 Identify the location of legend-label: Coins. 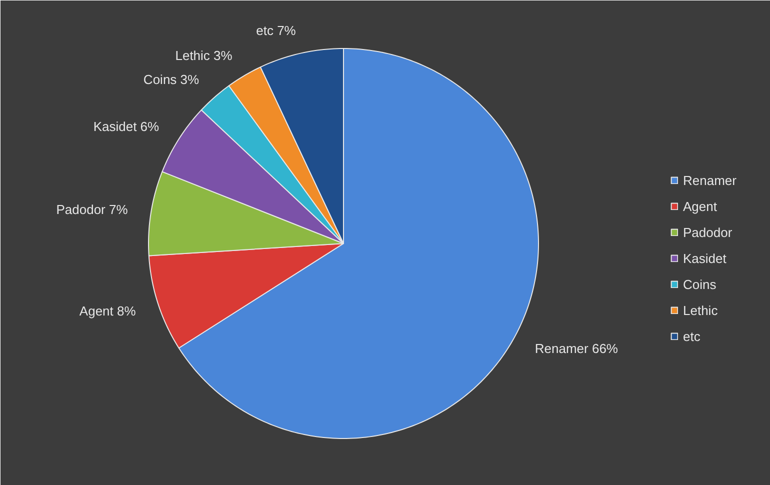
(699, 284).